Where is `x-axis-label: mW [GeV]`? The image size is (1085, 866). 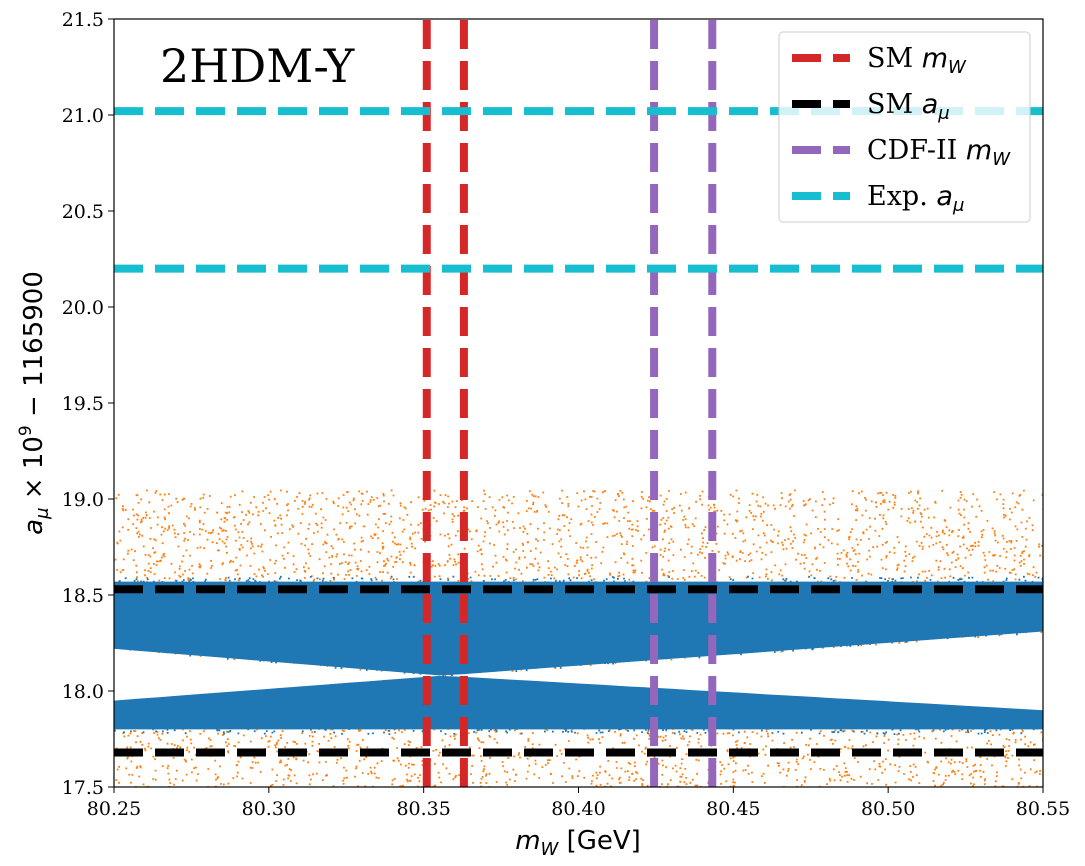
x-axis-label: mW [GeV] is located at coordinates (578, 843).